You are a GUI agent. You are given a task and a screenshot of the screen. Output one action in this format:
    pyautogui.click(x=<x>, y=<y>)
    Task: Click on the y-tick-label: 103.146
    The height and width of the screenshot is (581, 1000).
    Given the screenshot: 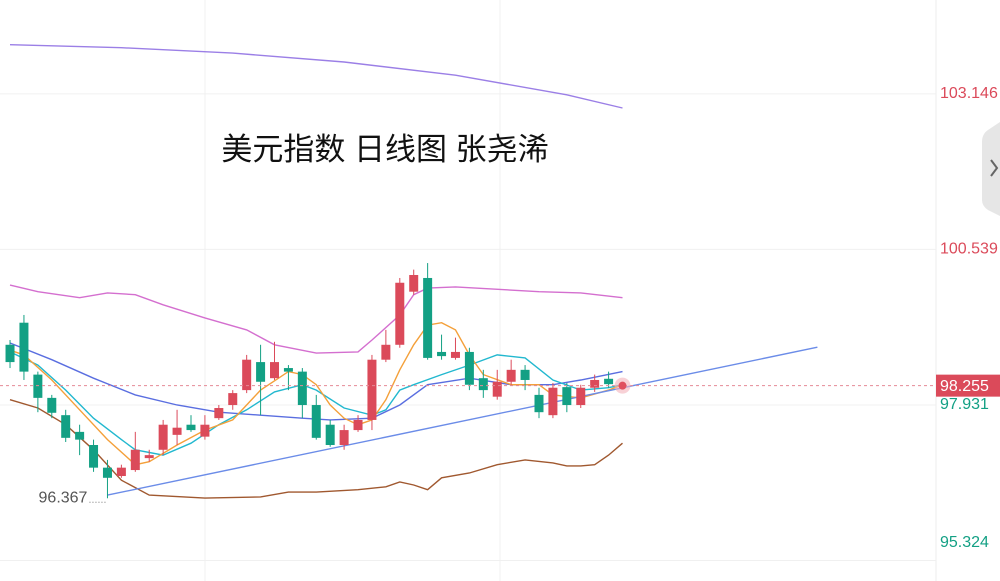 What is the action you would take?
    pyautogui.click(x=969, y=93)
    